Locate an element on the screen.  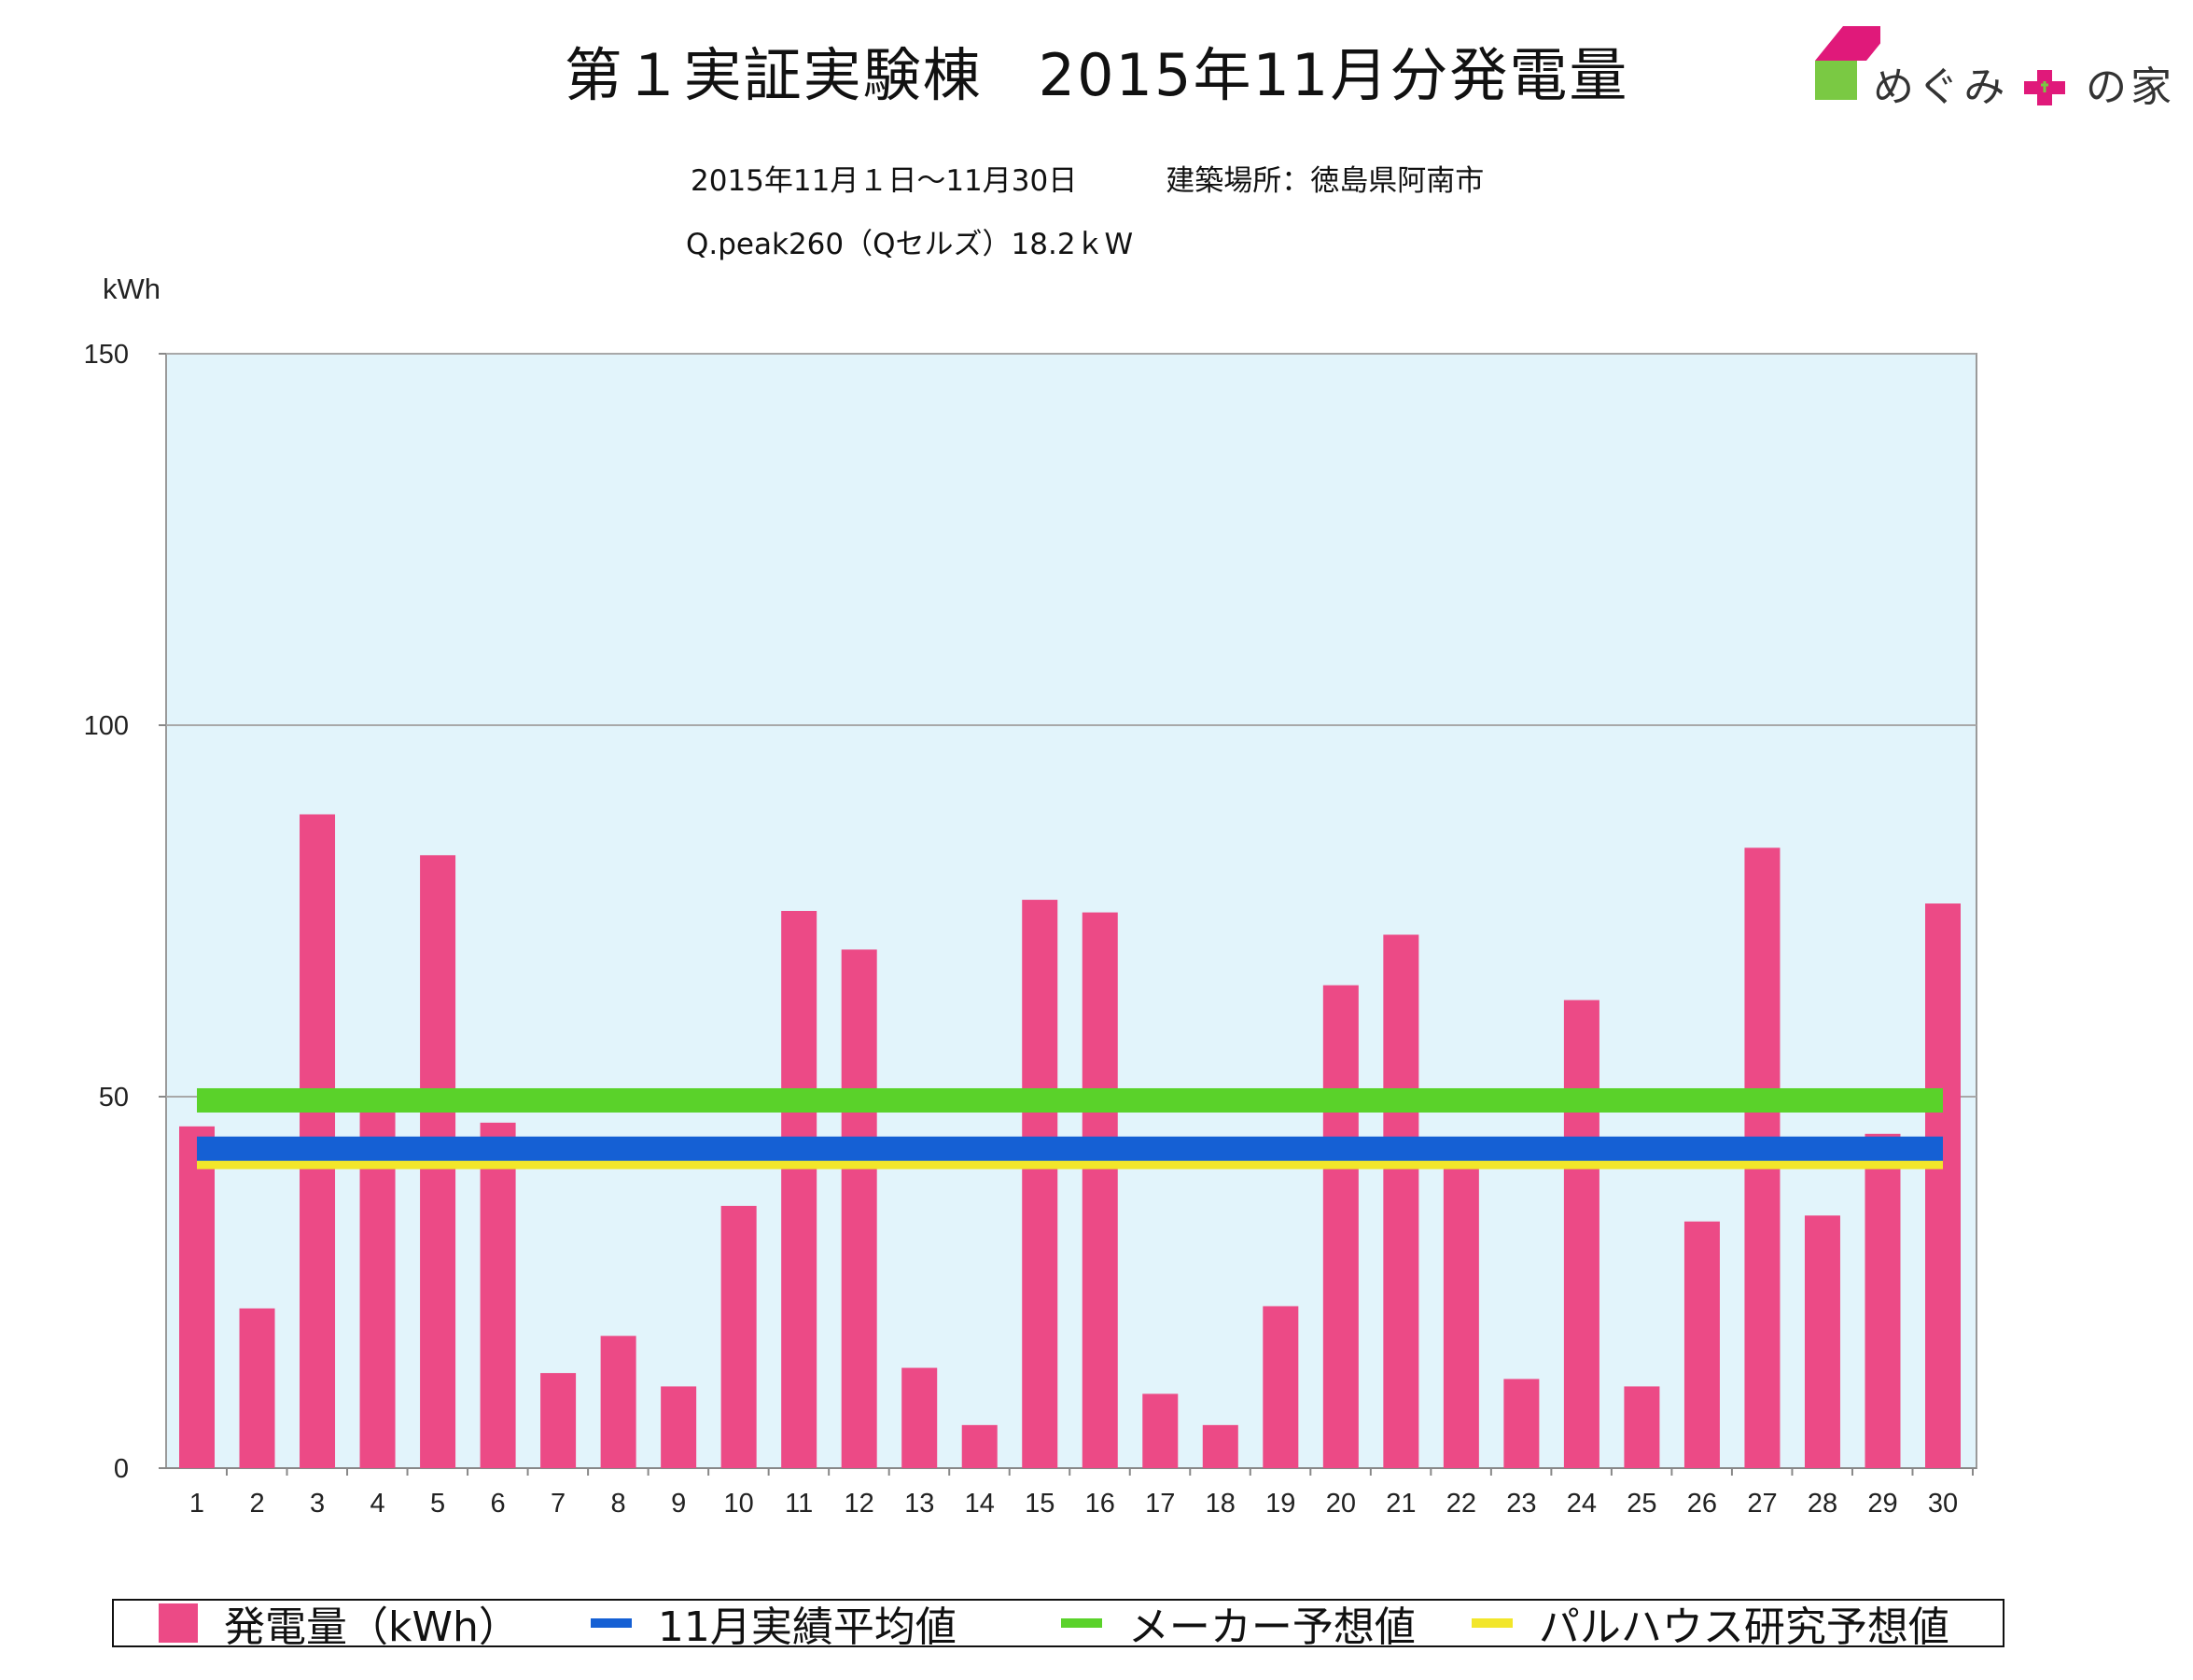
x-tick-label: 1 is located at coordinates (196, 1504).